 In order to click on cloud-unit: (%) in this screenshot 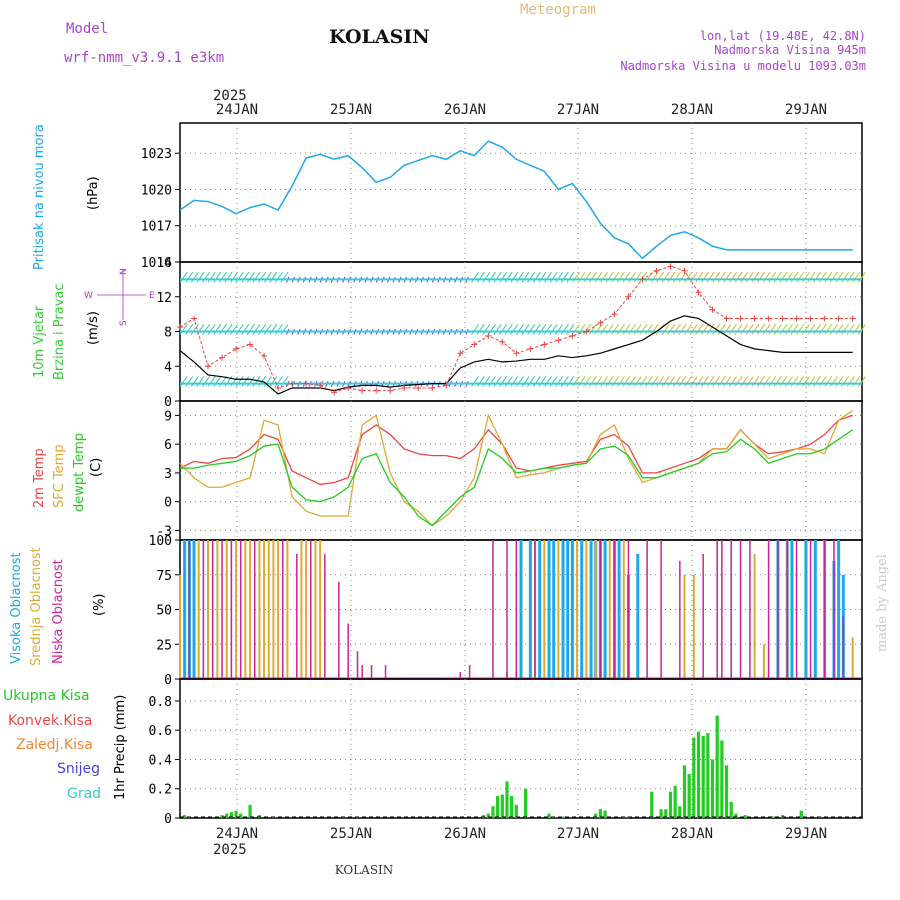, I will do `click(99, 605)`.